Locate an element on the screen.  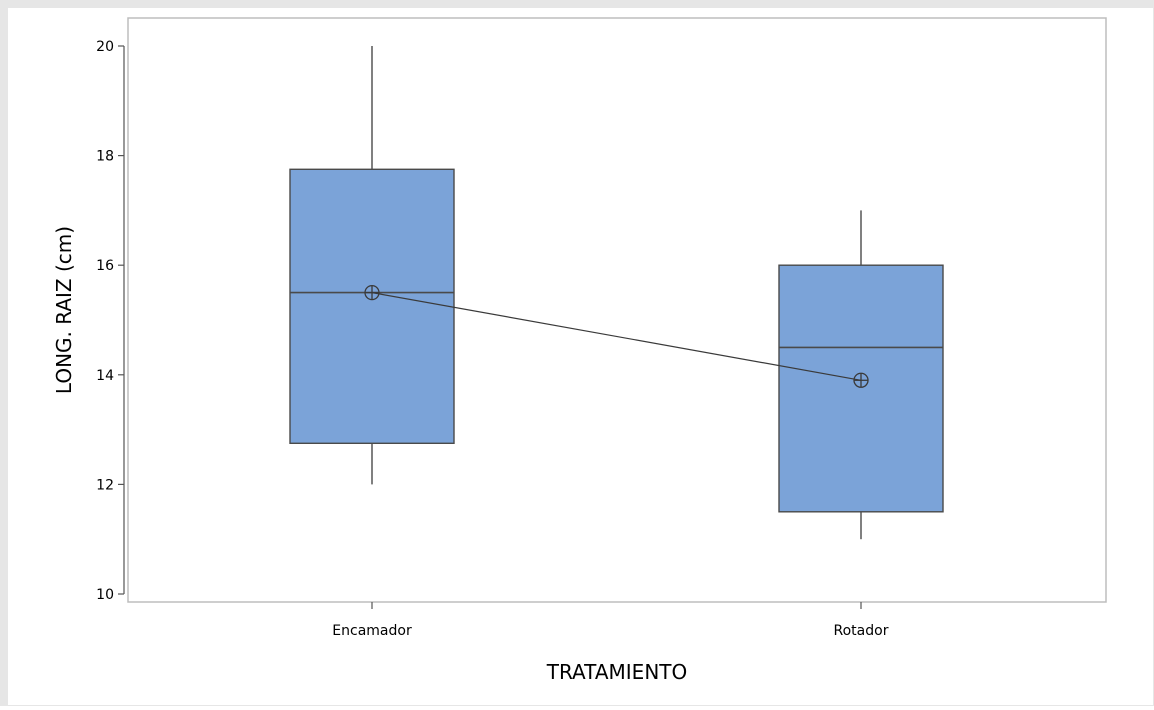
y-tick-label: 10 is located at coordinates (105, 595).